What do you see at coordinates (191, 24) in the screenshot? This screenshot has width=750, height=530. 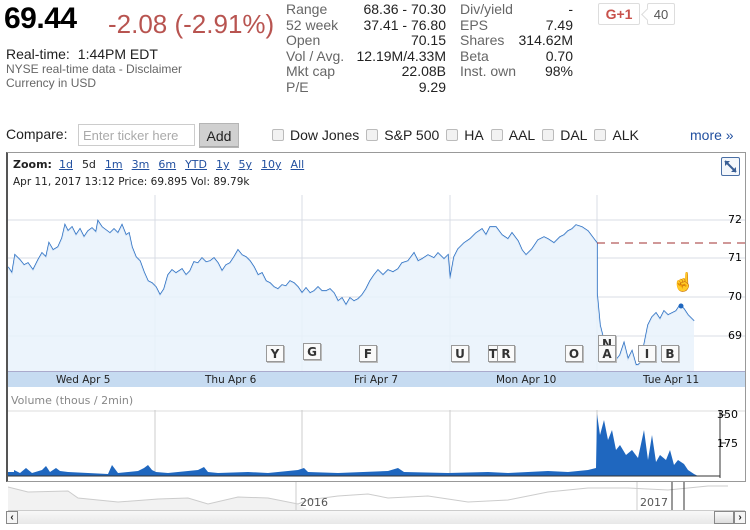 I see `price-change: -2.08 (-2.91%)` at bounding box center [191, 24].